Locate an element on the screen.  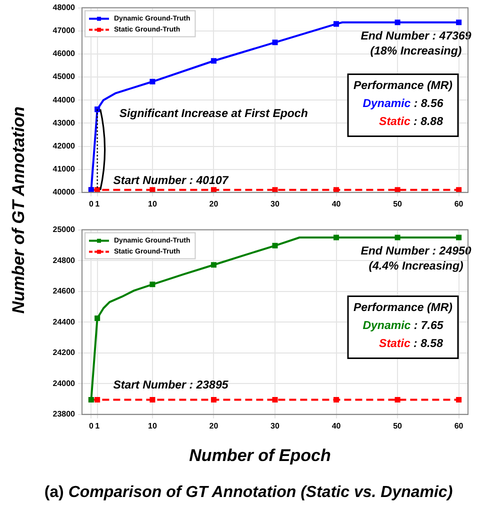
y-tick-label: 25000 is located at coordinates (64, 229).